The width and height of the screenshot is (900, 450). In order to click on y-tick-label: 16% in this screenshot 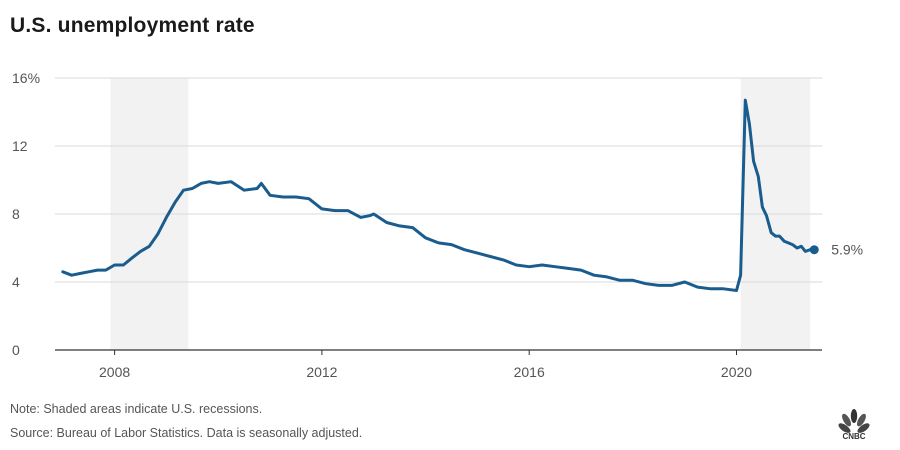, I will do `click(26, 78)`.